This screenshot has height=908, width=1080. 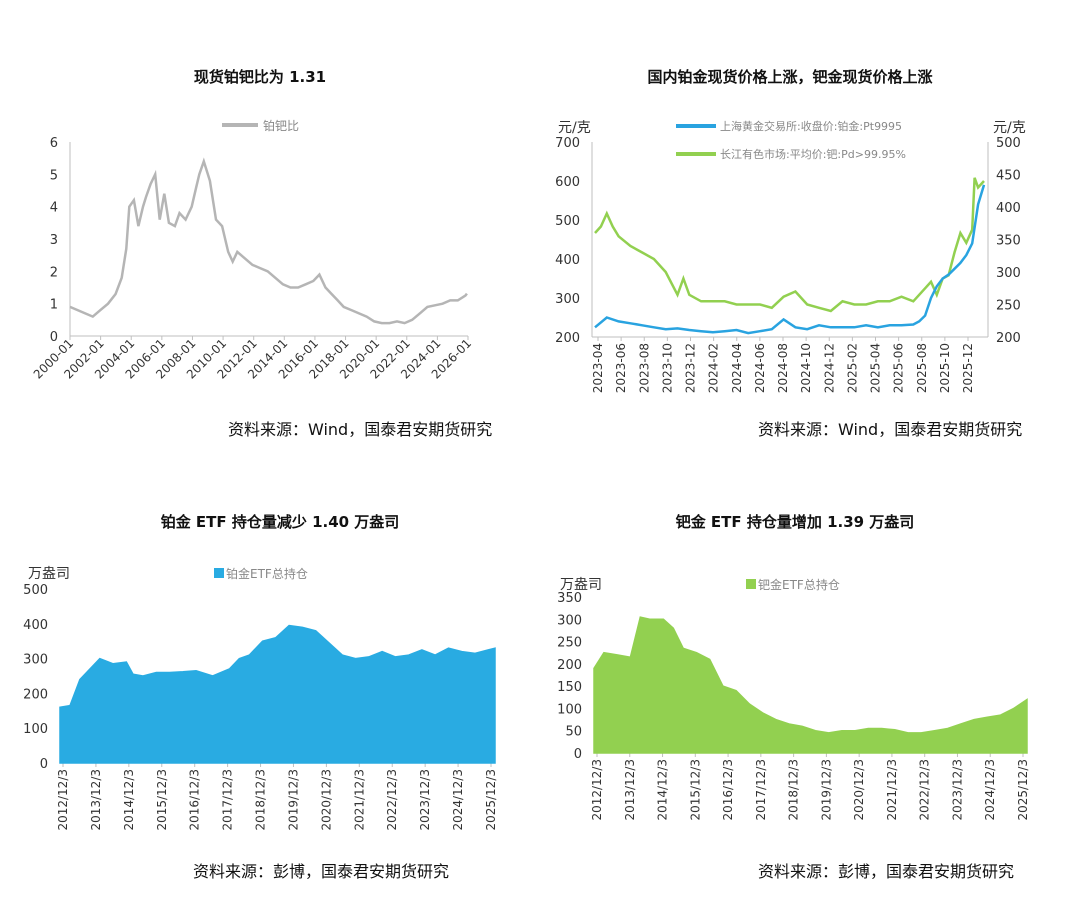 I want to click on x-tick-label: 2024-10, so click(x=806, y=368).